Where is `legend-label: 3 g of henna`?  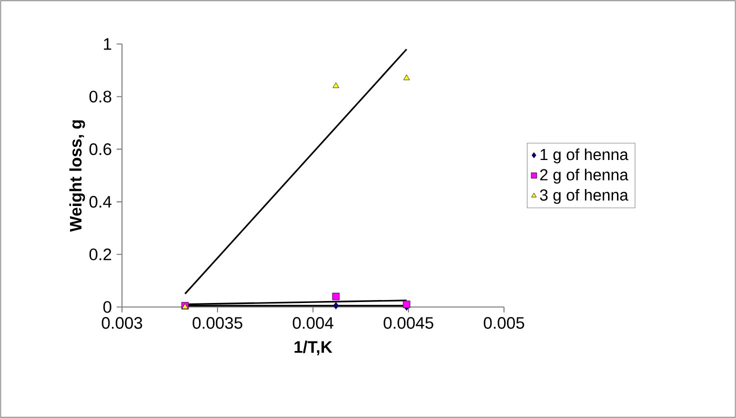
legend-label: 3 g of henna is located at coordinates (584, 196).